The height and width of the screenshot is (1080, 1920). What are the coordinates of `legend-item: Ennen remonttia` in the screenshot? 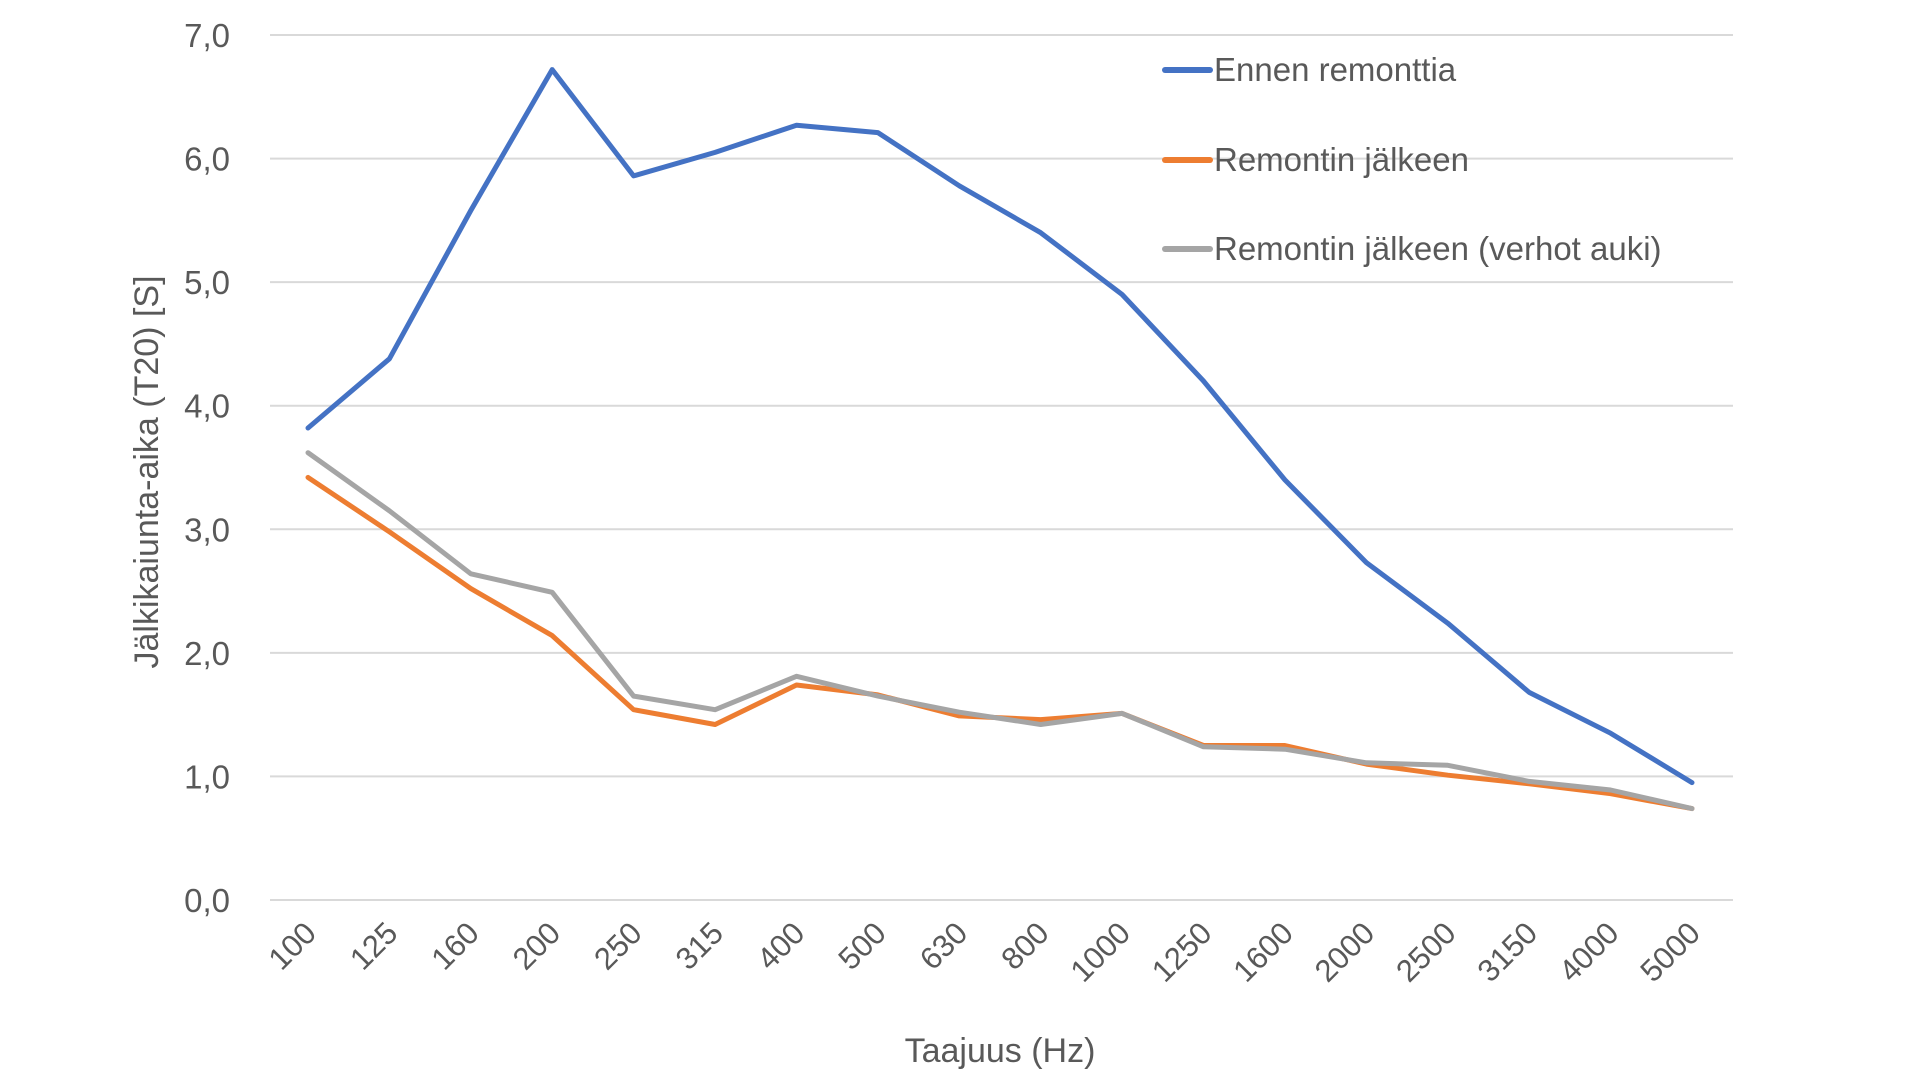 It's located at (1309, 69).